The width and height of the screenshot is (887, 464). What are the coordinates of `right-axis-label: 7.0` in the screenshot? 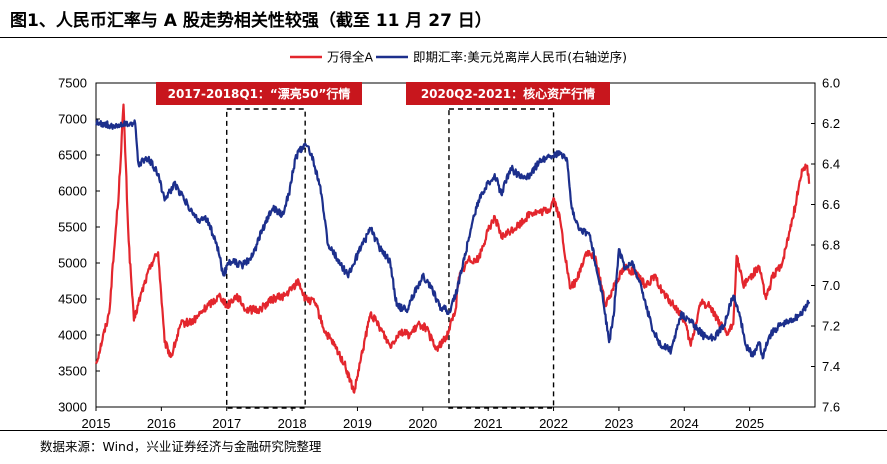 It's located at (831, 285).